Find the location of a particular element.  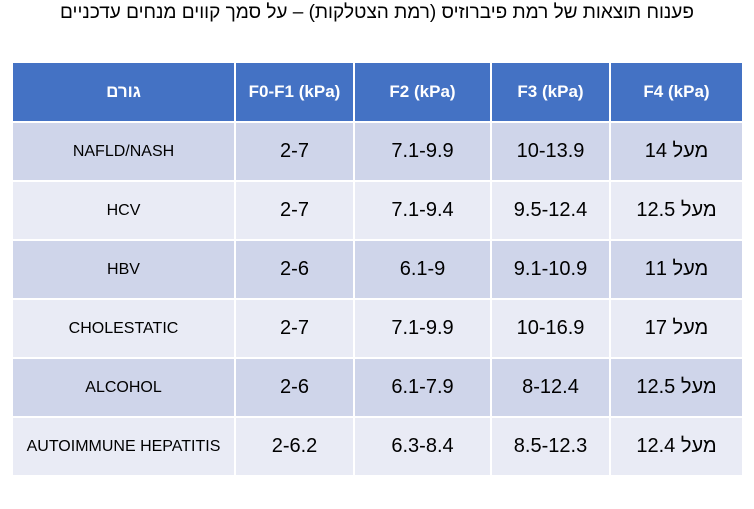

cell-f2: 6.1-9 is located at coordinates (422, 269).